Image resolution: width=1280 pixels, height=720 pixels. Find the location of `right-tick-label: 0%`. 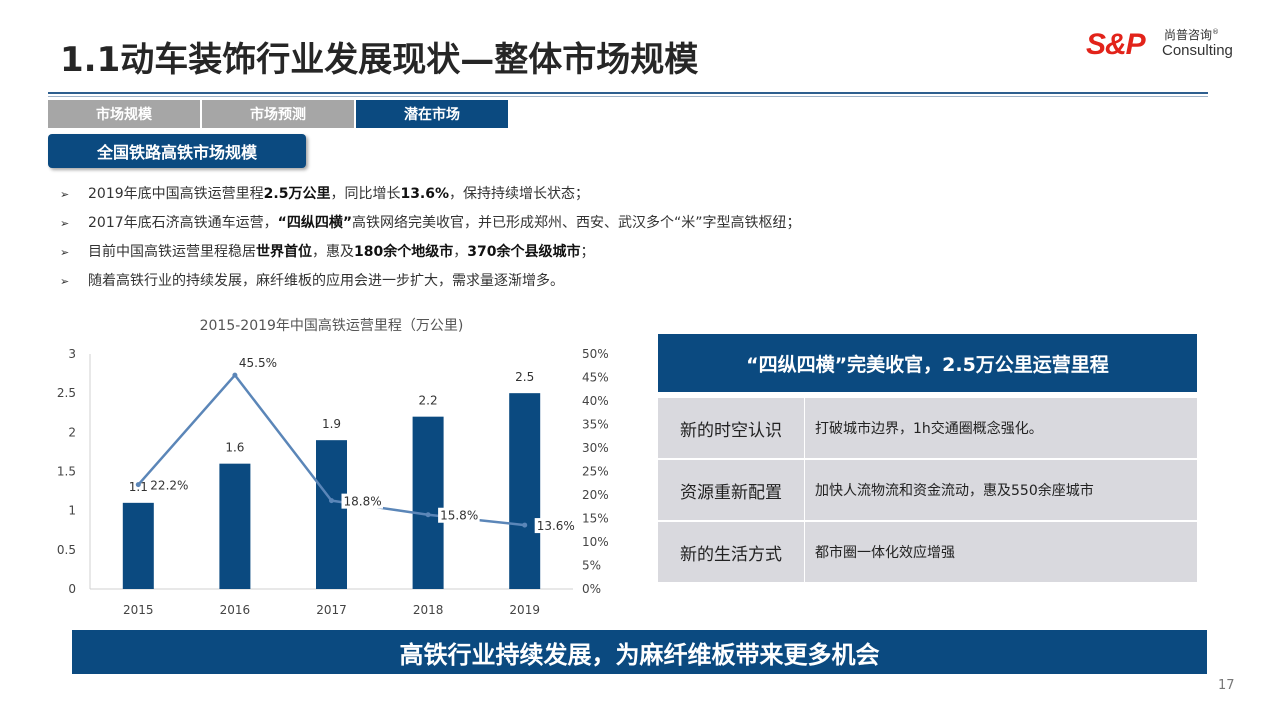

right-tick-label: 0% is located at coordinates (591, 589).